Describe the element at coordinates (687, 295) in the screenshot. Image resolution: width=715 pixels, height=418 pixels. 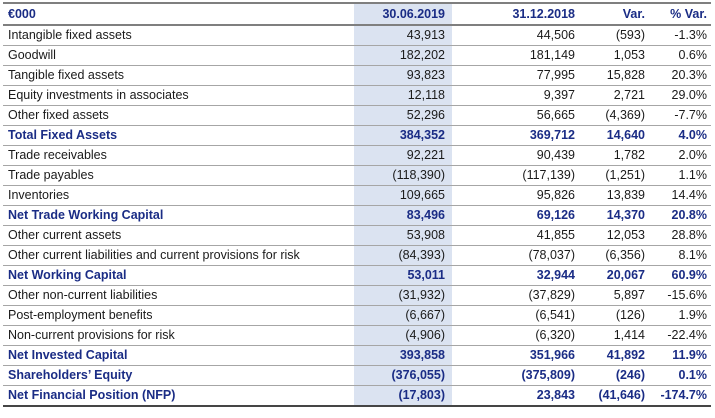
I see `cell-pct-var: -15.6%` at that location.